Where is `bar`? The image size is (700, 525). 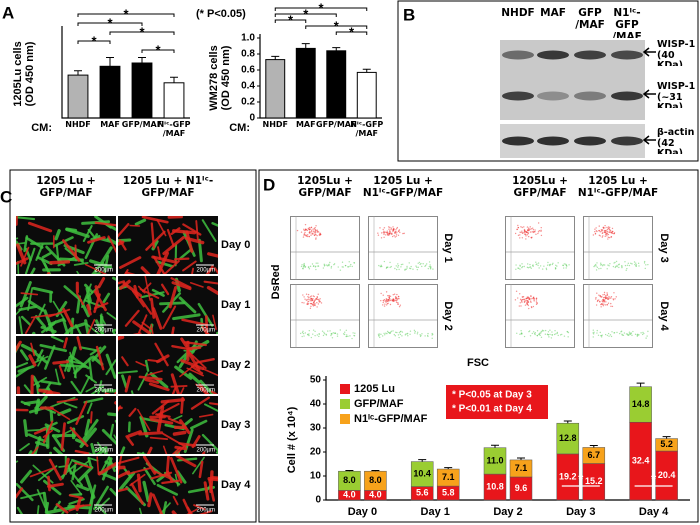 bar is located at coordinates (305, 83).